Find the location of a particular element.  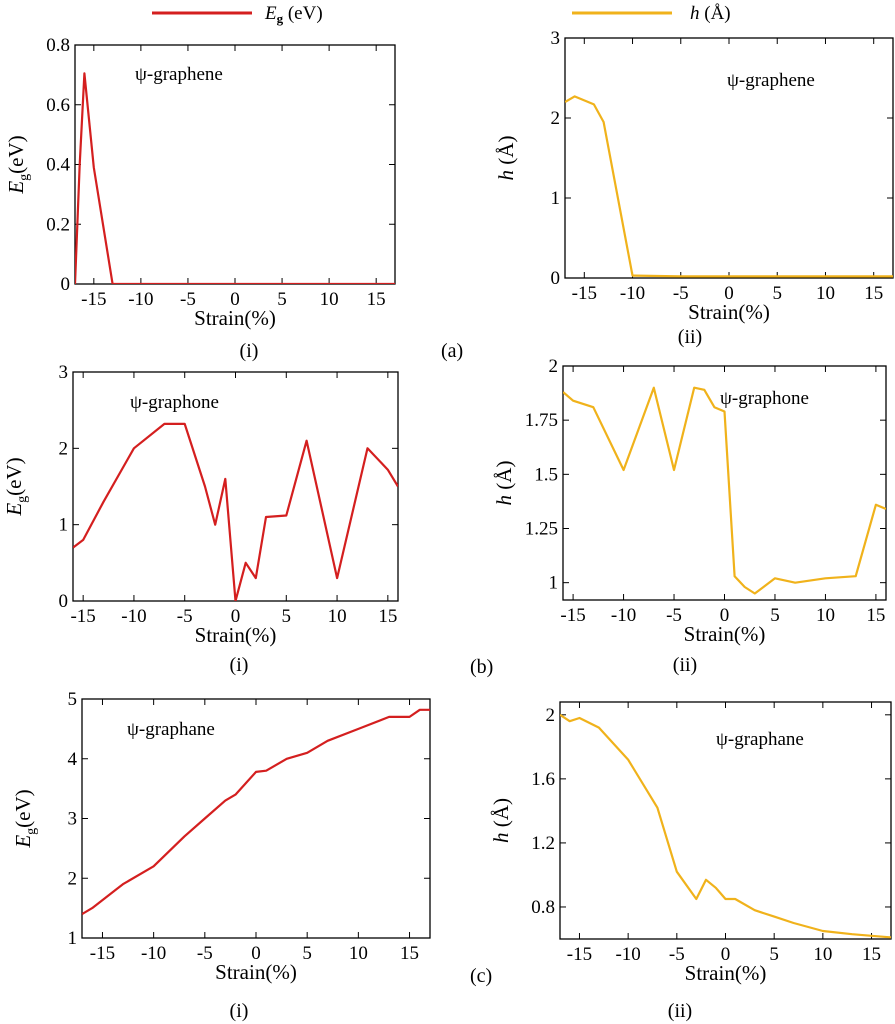

y-tick-label: 0.4 is located at coordinates (58, 165).